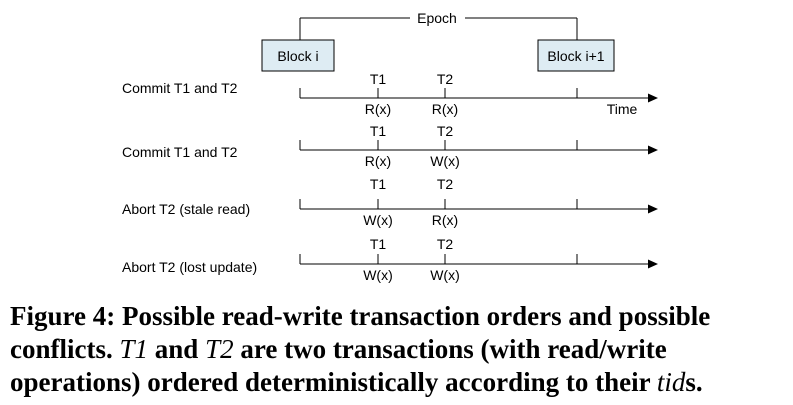  Describe the element at coordinates (671, 382) in the screenshot. I see `caption-tid: tid` at that location.